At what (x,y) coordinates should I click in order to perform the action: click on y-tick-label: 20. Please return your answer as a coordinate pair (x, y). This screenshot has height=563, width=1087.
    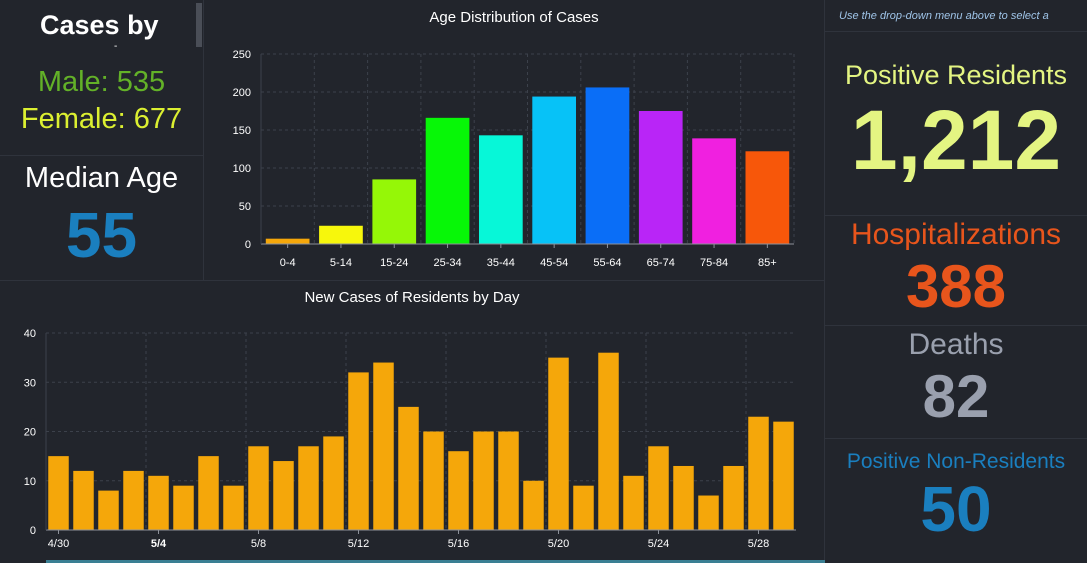
    Looking at the image, I should click on (30, 433).